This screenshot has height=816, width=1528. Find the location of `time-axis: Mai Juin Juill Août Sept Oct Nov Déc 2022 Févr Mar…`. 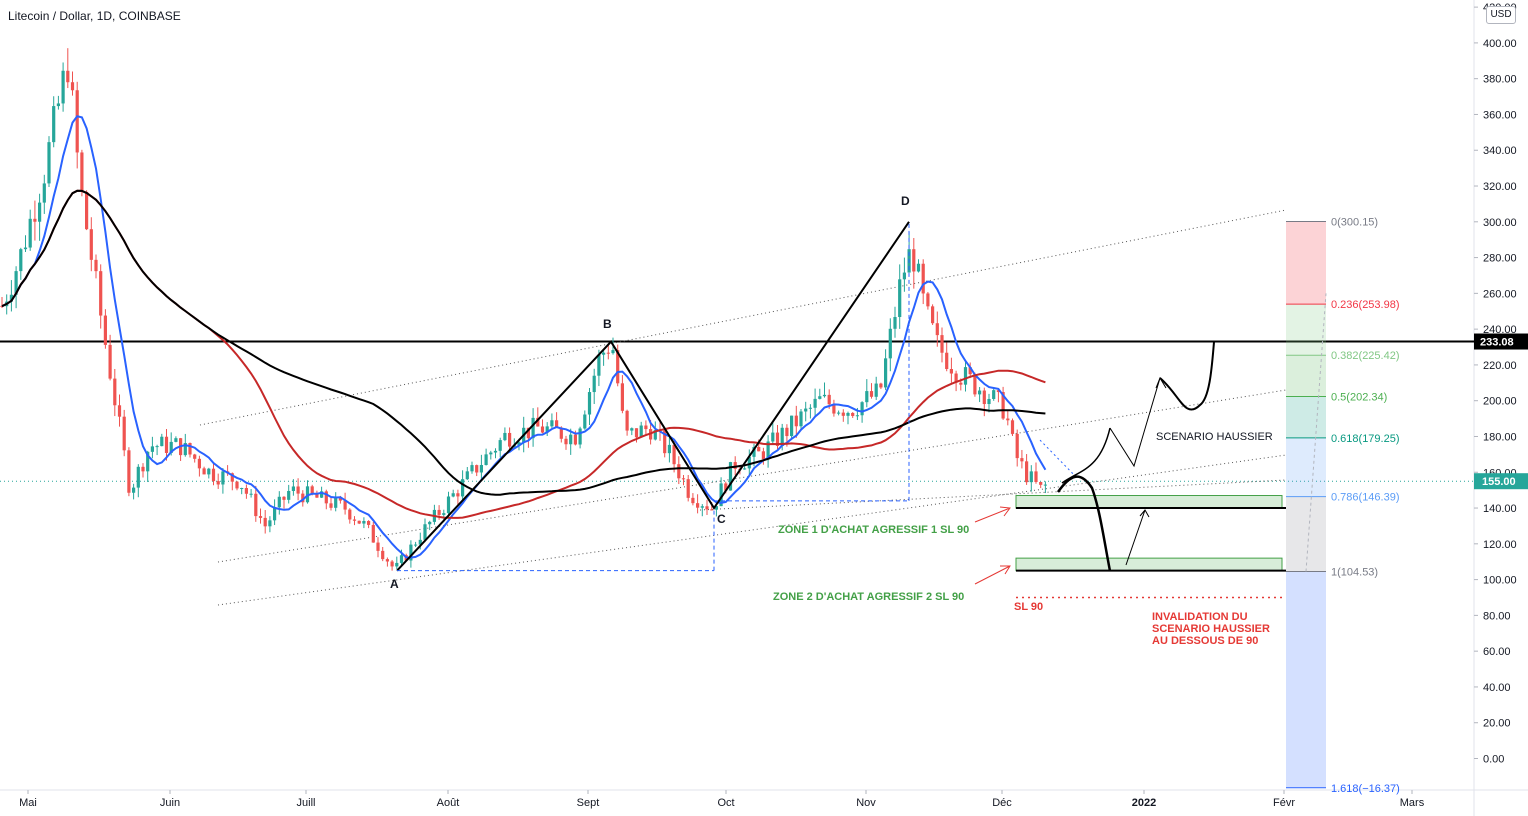

time-axis: Mai Juin Juill Août Sept Oct Nov Déc 2022 Févr Mar… is located at coordinates (722, 799).